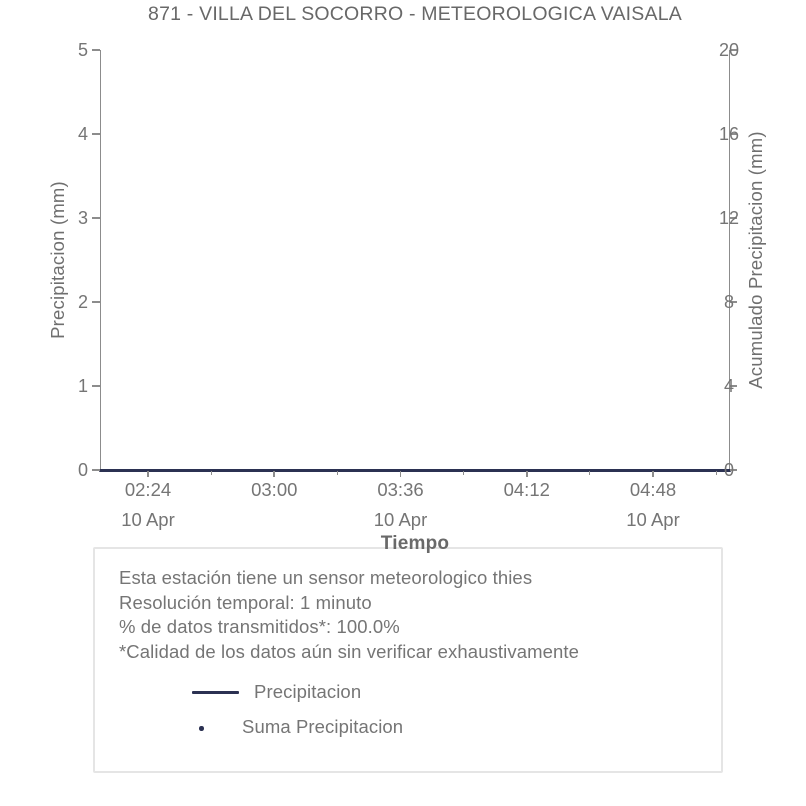 The width and height of the screenshot is (806, 806). Describe the element at coordinates (323, 726) in the screenshot. I see `legend-label-suma-precipitacion: Suma Precipitacion` at that location.